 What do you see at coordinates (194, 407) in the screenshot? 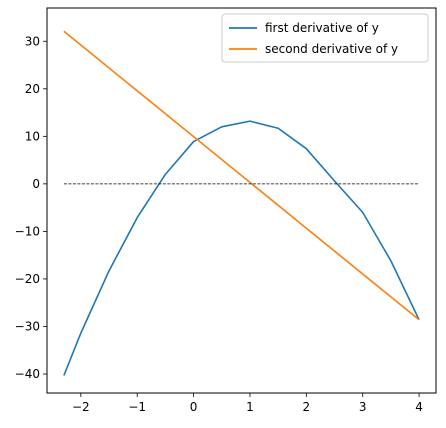
I see `x-tick-label: 0` at bounding box center [194, 407].